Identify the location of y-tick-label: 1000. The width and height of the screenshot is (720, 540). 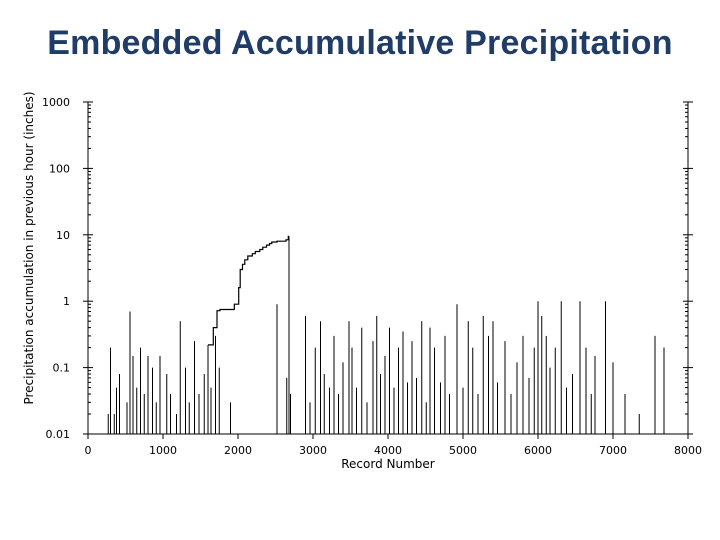
(56, 102).